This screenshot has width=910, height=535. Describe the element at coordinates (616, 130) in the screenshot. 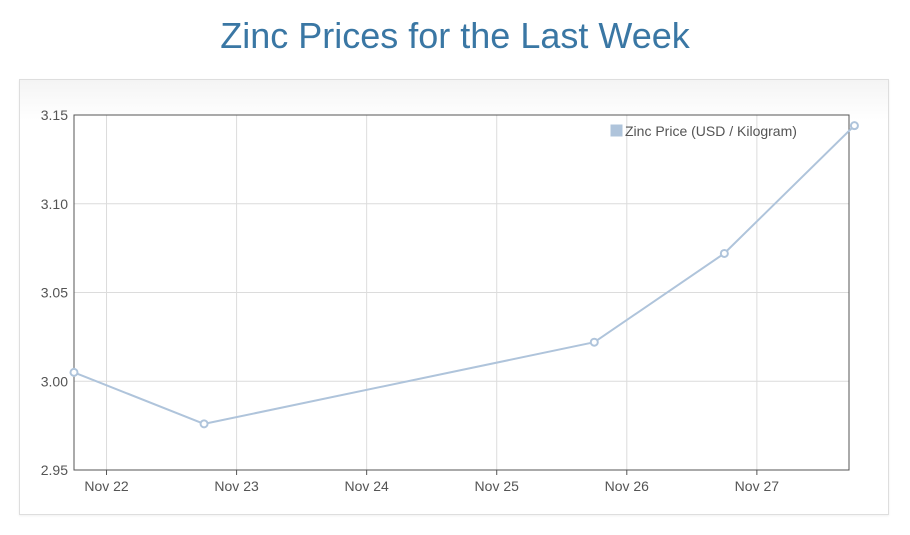

I see `legend-swatch` at that location.